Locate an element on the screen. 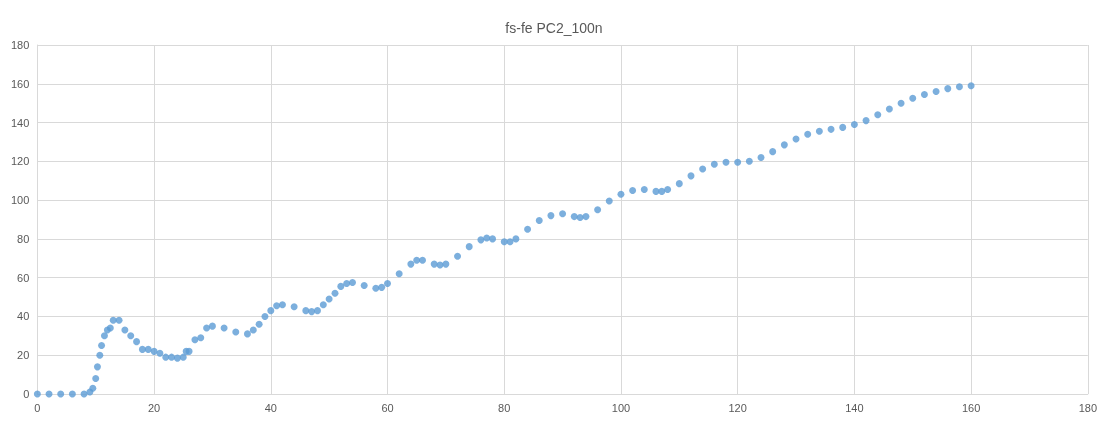  x-tick-label: 100 is located at coordinates (621, 407).